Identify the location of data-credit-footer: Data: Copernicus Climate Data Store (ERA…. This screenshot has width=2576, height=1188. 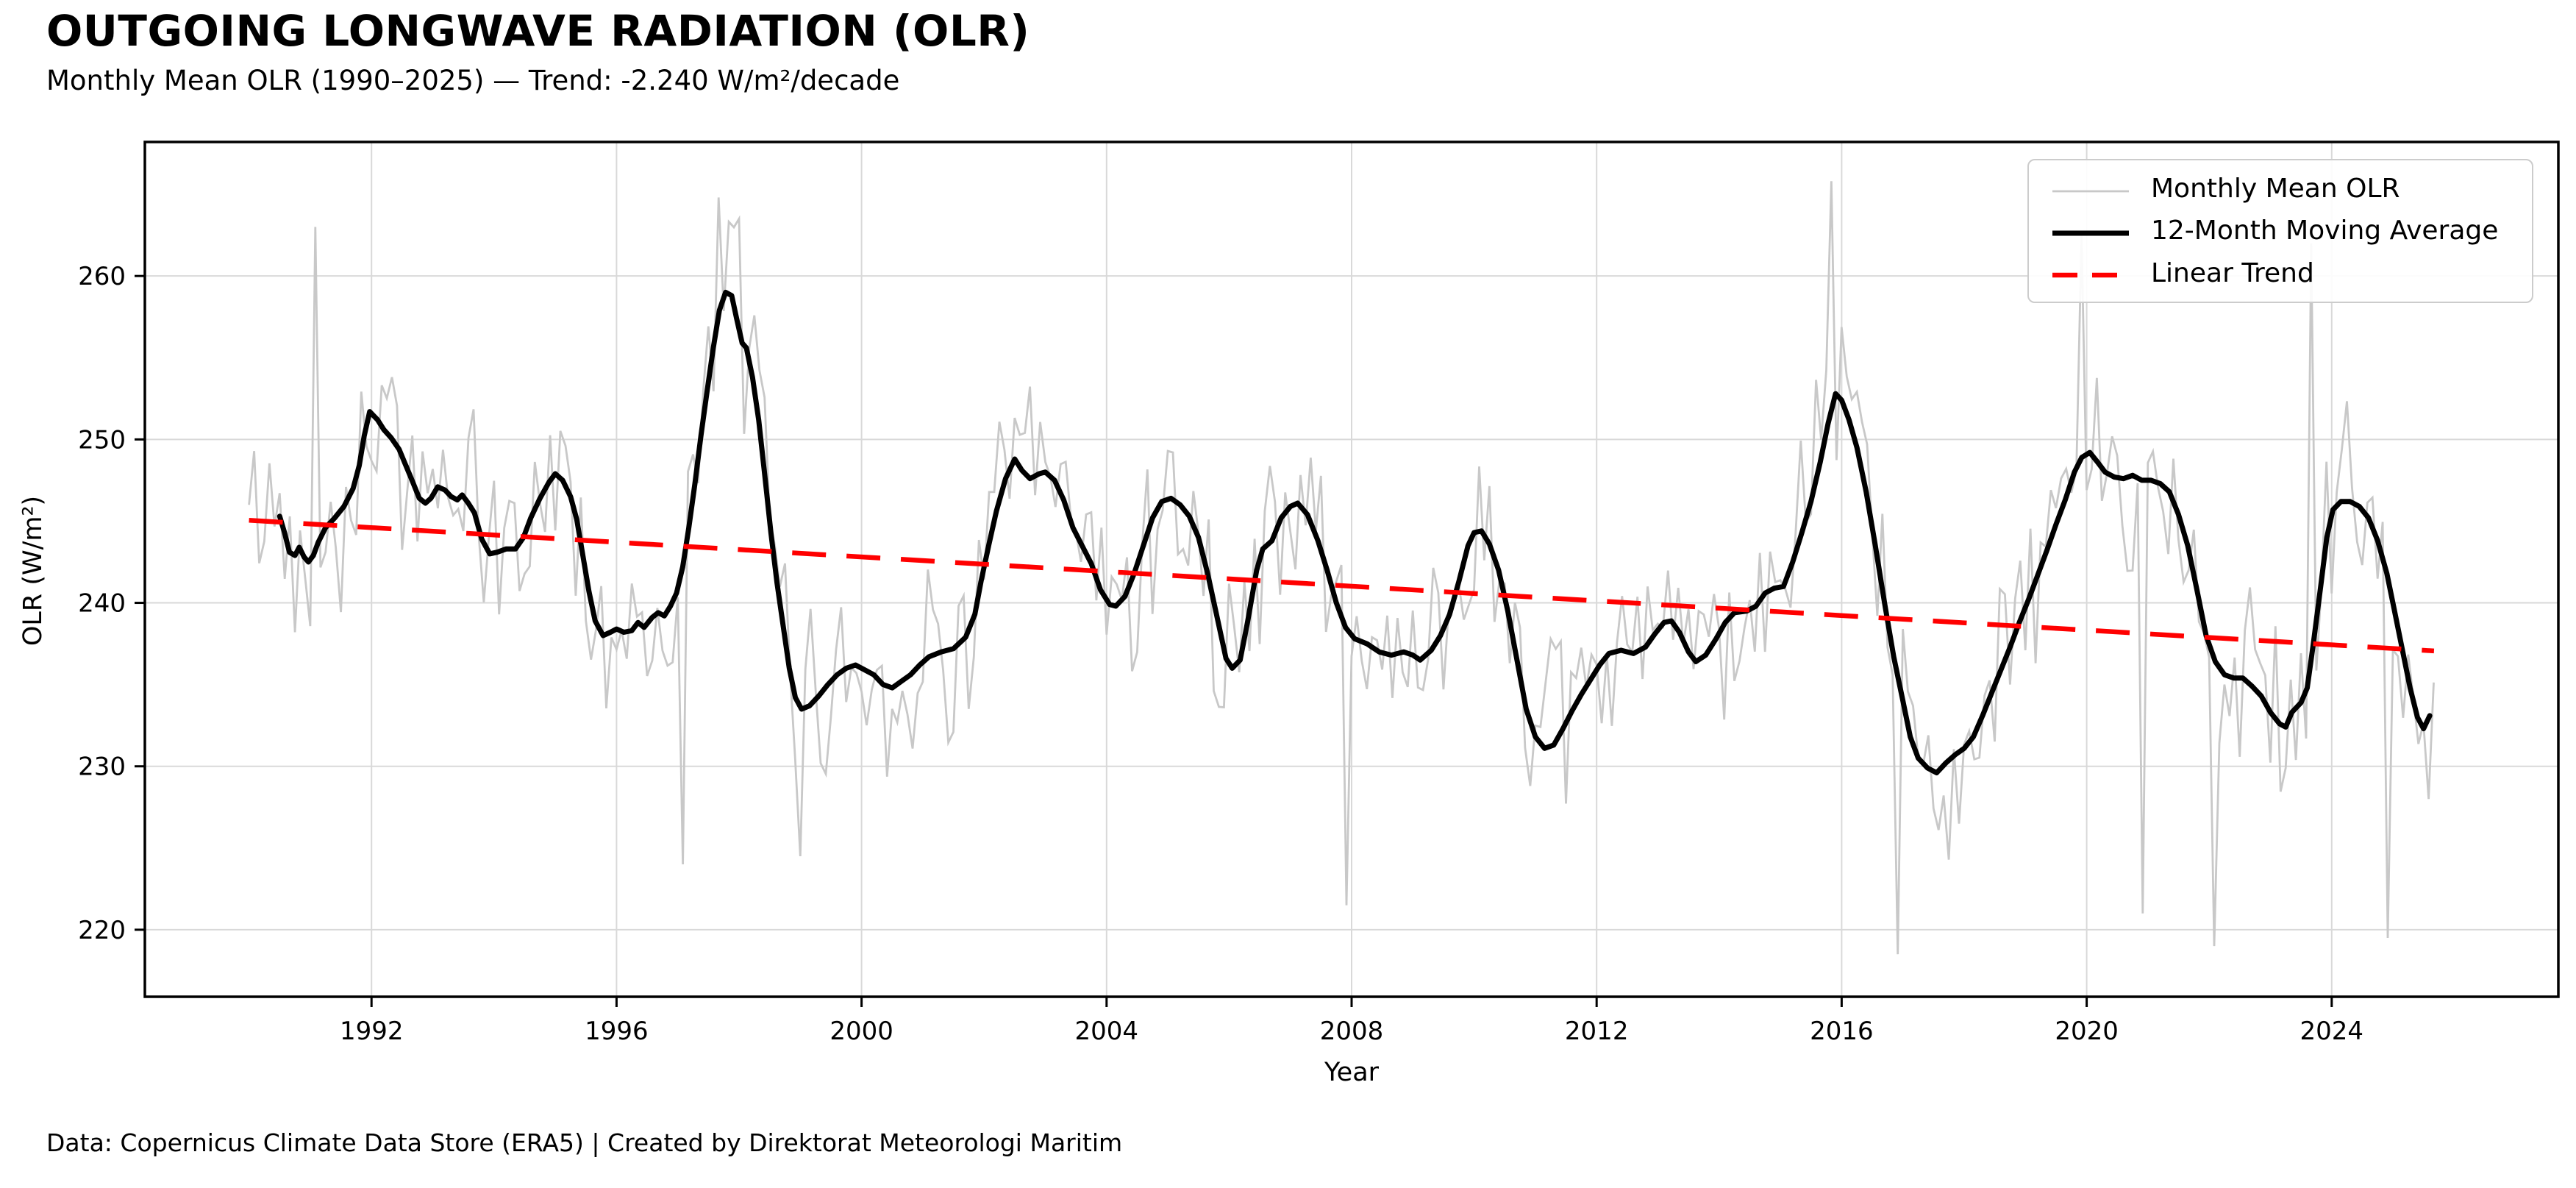
(584, 1143).